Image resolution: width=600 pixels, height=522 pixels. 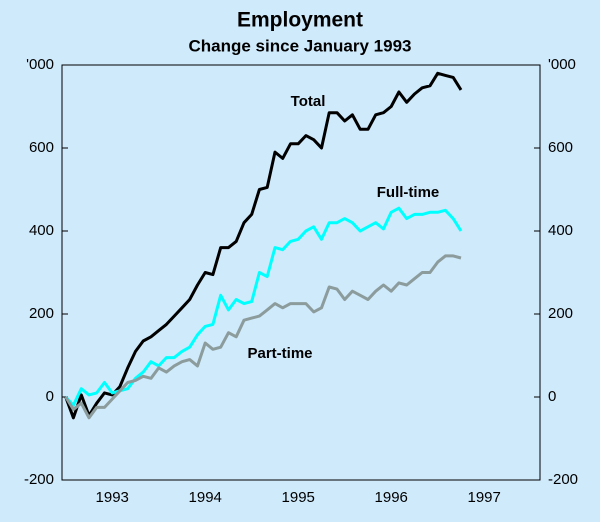 What do you see at coordinates (560, 230) in the screenshot?
I see `y2-tick-label: 400` at bounding box center [560, 230].